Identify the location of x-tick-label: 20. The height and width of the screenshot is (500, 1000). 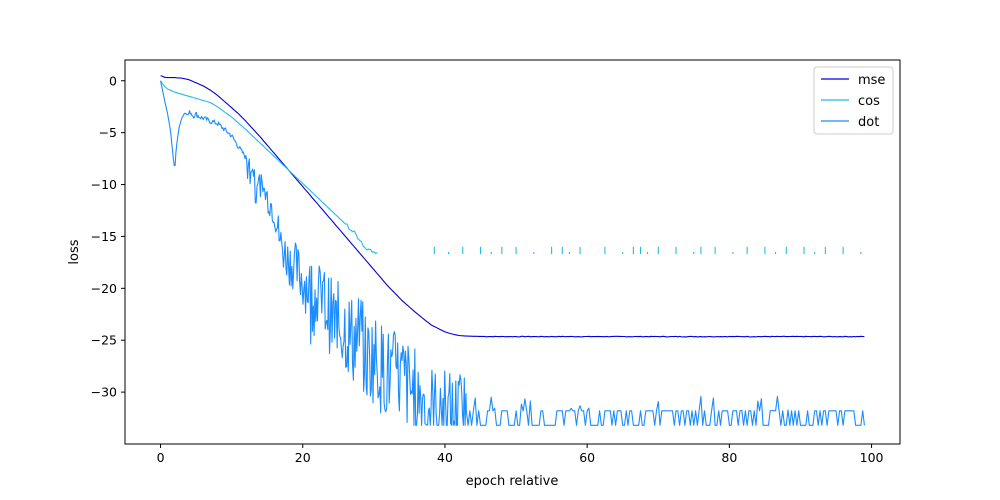
(303, 457).